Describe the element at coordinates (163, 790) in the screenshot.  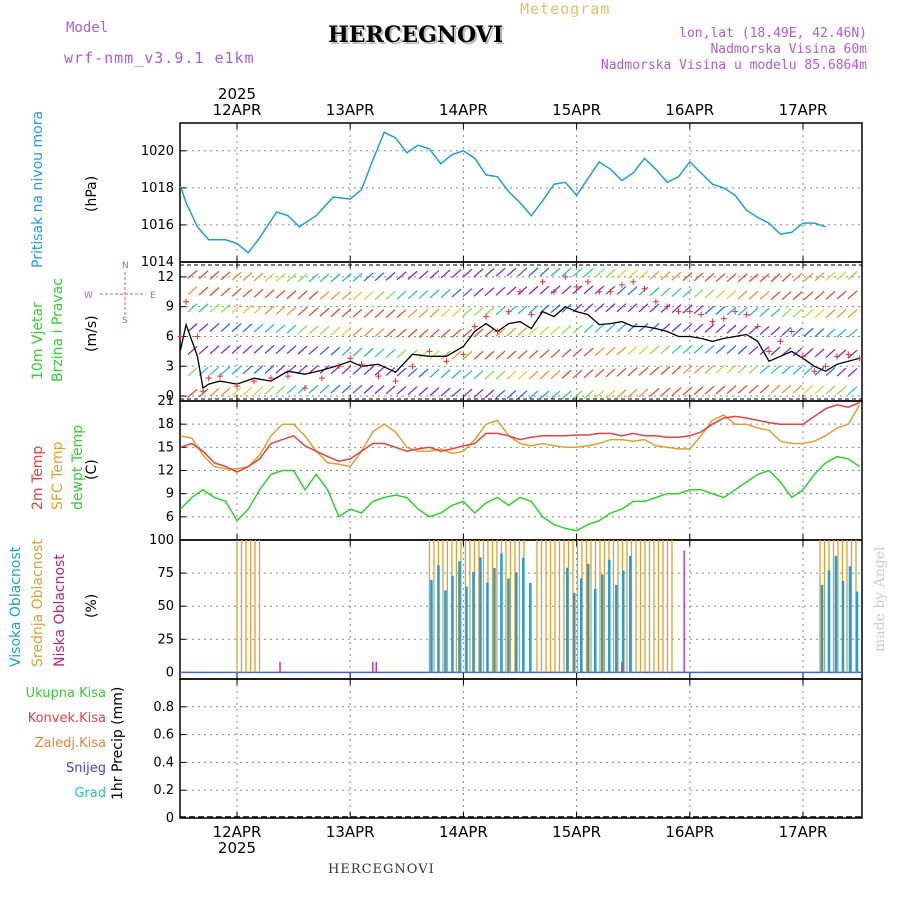
I see `y-tick-label: 0.2` at that location.